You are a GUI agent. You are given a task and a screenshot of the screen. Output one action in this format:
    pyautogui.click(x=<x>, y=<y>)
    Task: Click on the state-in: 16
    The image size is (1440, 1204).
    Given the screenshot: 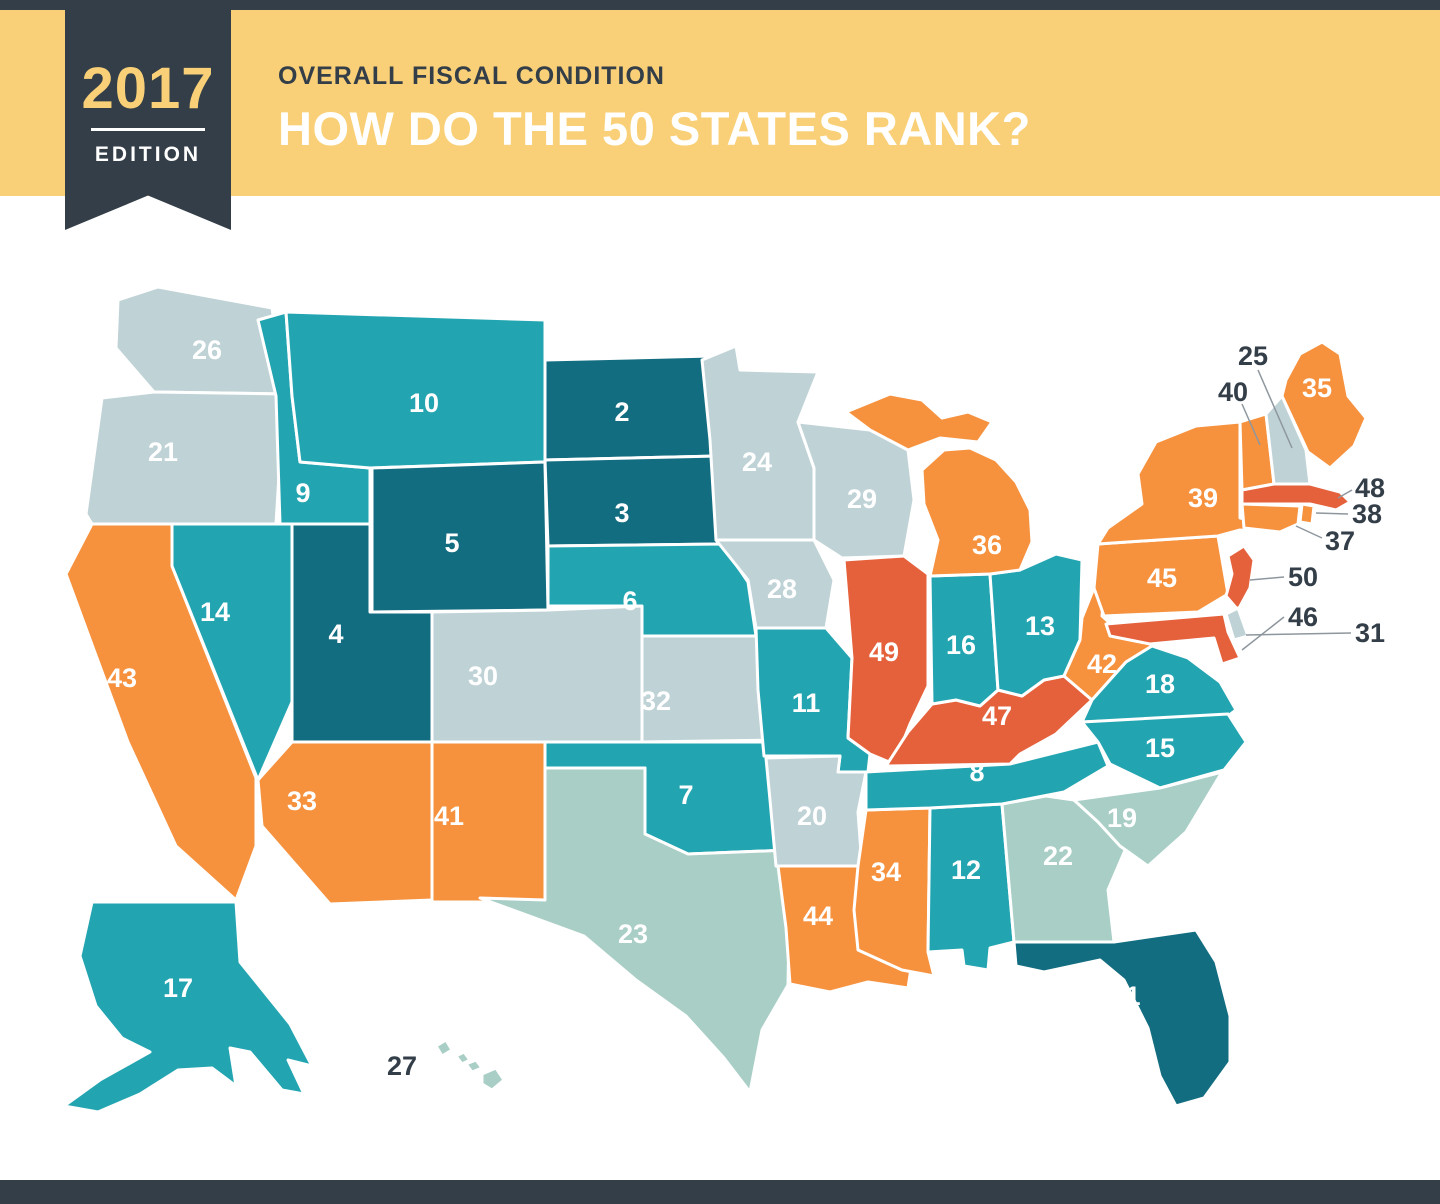 What is the action you would take?
    pyautogui.click(x=964, y=640)
    